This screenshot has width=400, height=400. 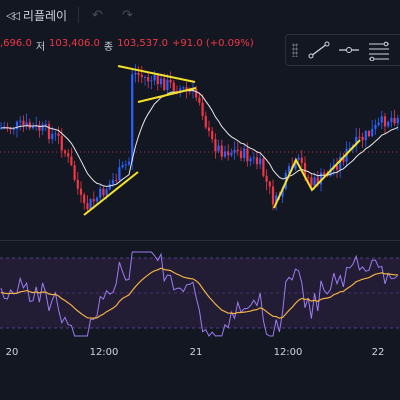 What do you see at coordinates (295, 50) in the screenshot?
I see `grip-icon` at bounding box center [295, 50].